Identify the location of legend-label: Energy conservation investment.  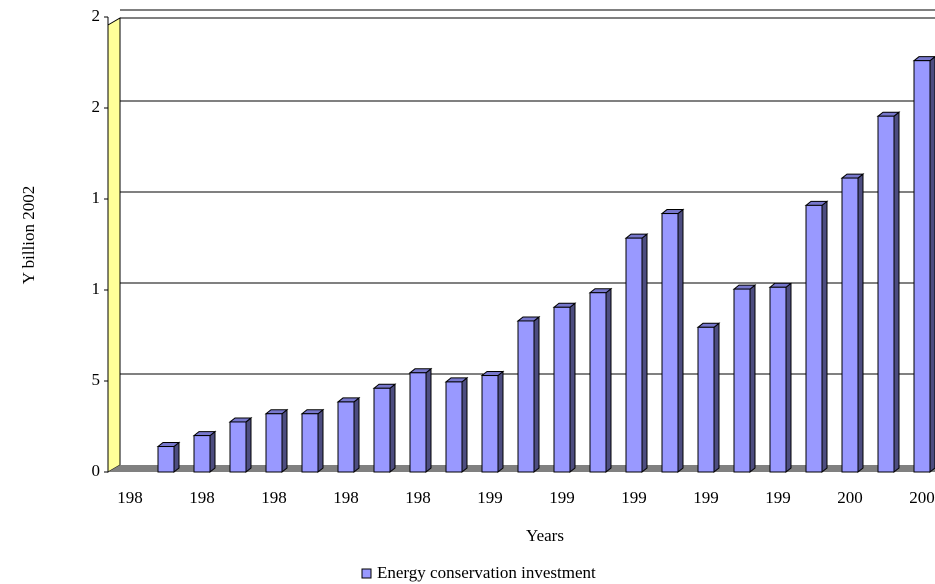
(486, 572).